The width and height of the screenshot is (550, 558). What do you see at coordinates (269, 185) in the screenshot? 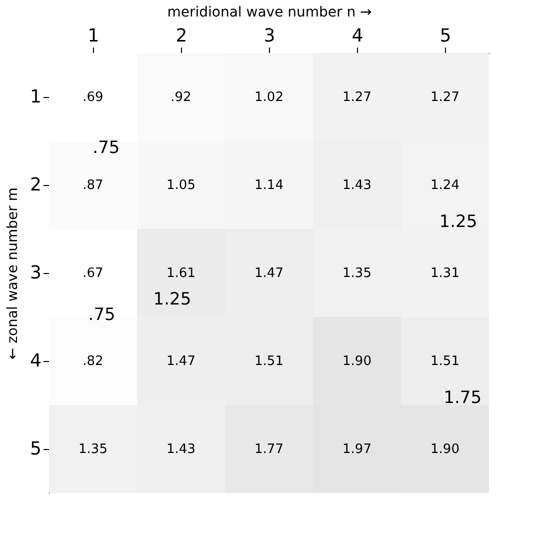
I see `data-label: 1.14` at bounding box center [269, 185].